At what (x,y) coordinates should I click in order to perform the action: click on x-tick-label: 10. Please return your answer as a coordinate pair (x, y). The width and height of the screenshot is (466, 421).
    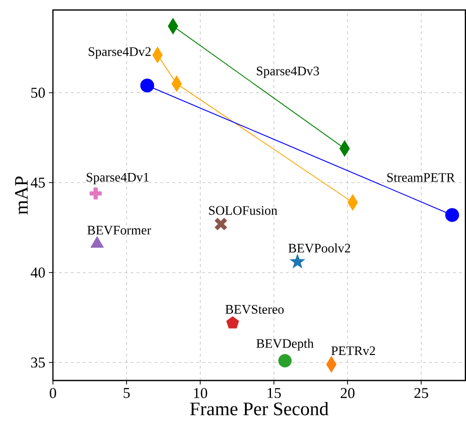
    Looking at the image, I should click on (201, 393).